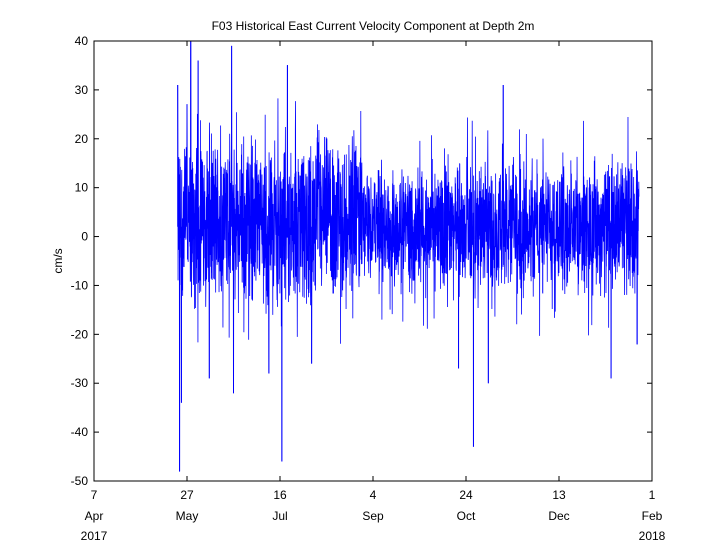 The image size is (720, 540). What do you see at coordinates (559, 495) in the screenshot?
I see `x-tick-day-5: 13` at bounding box center [559, 495].